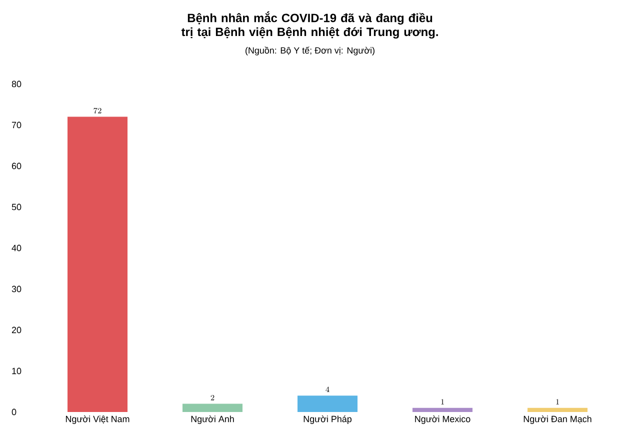  Describe the element at coordinates (14, 412) in the screenshot. I see `y-tick-label: 0` at that location.